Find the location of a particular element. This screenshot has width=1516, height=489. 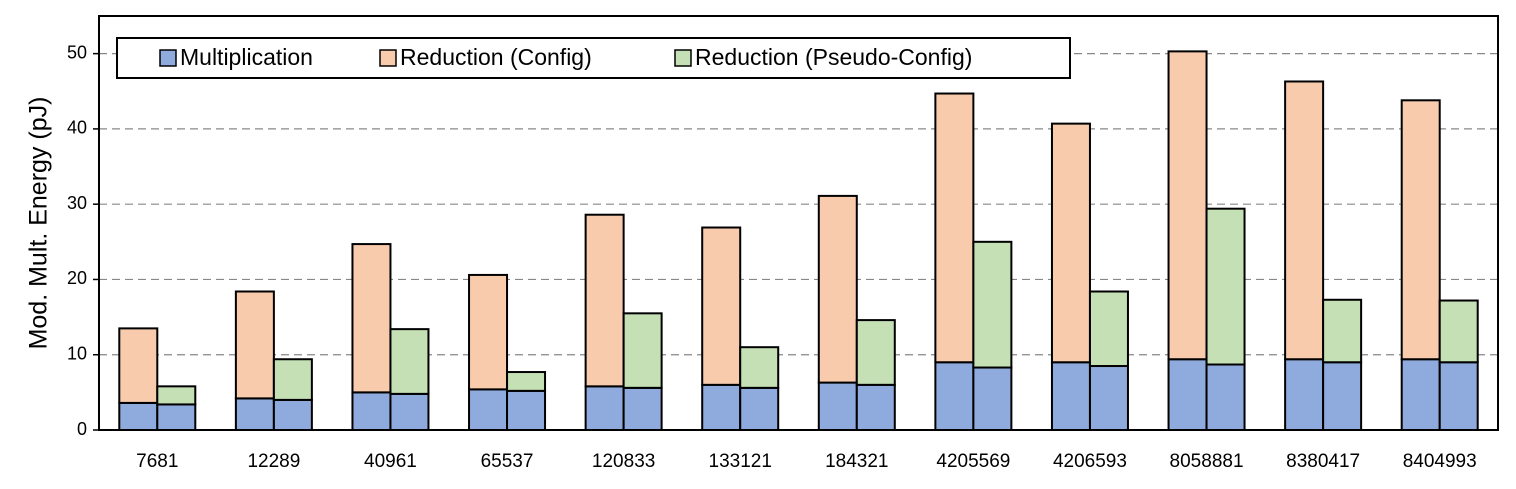

legend-label: Reduction (Config) is located at coordinates (496, 57).